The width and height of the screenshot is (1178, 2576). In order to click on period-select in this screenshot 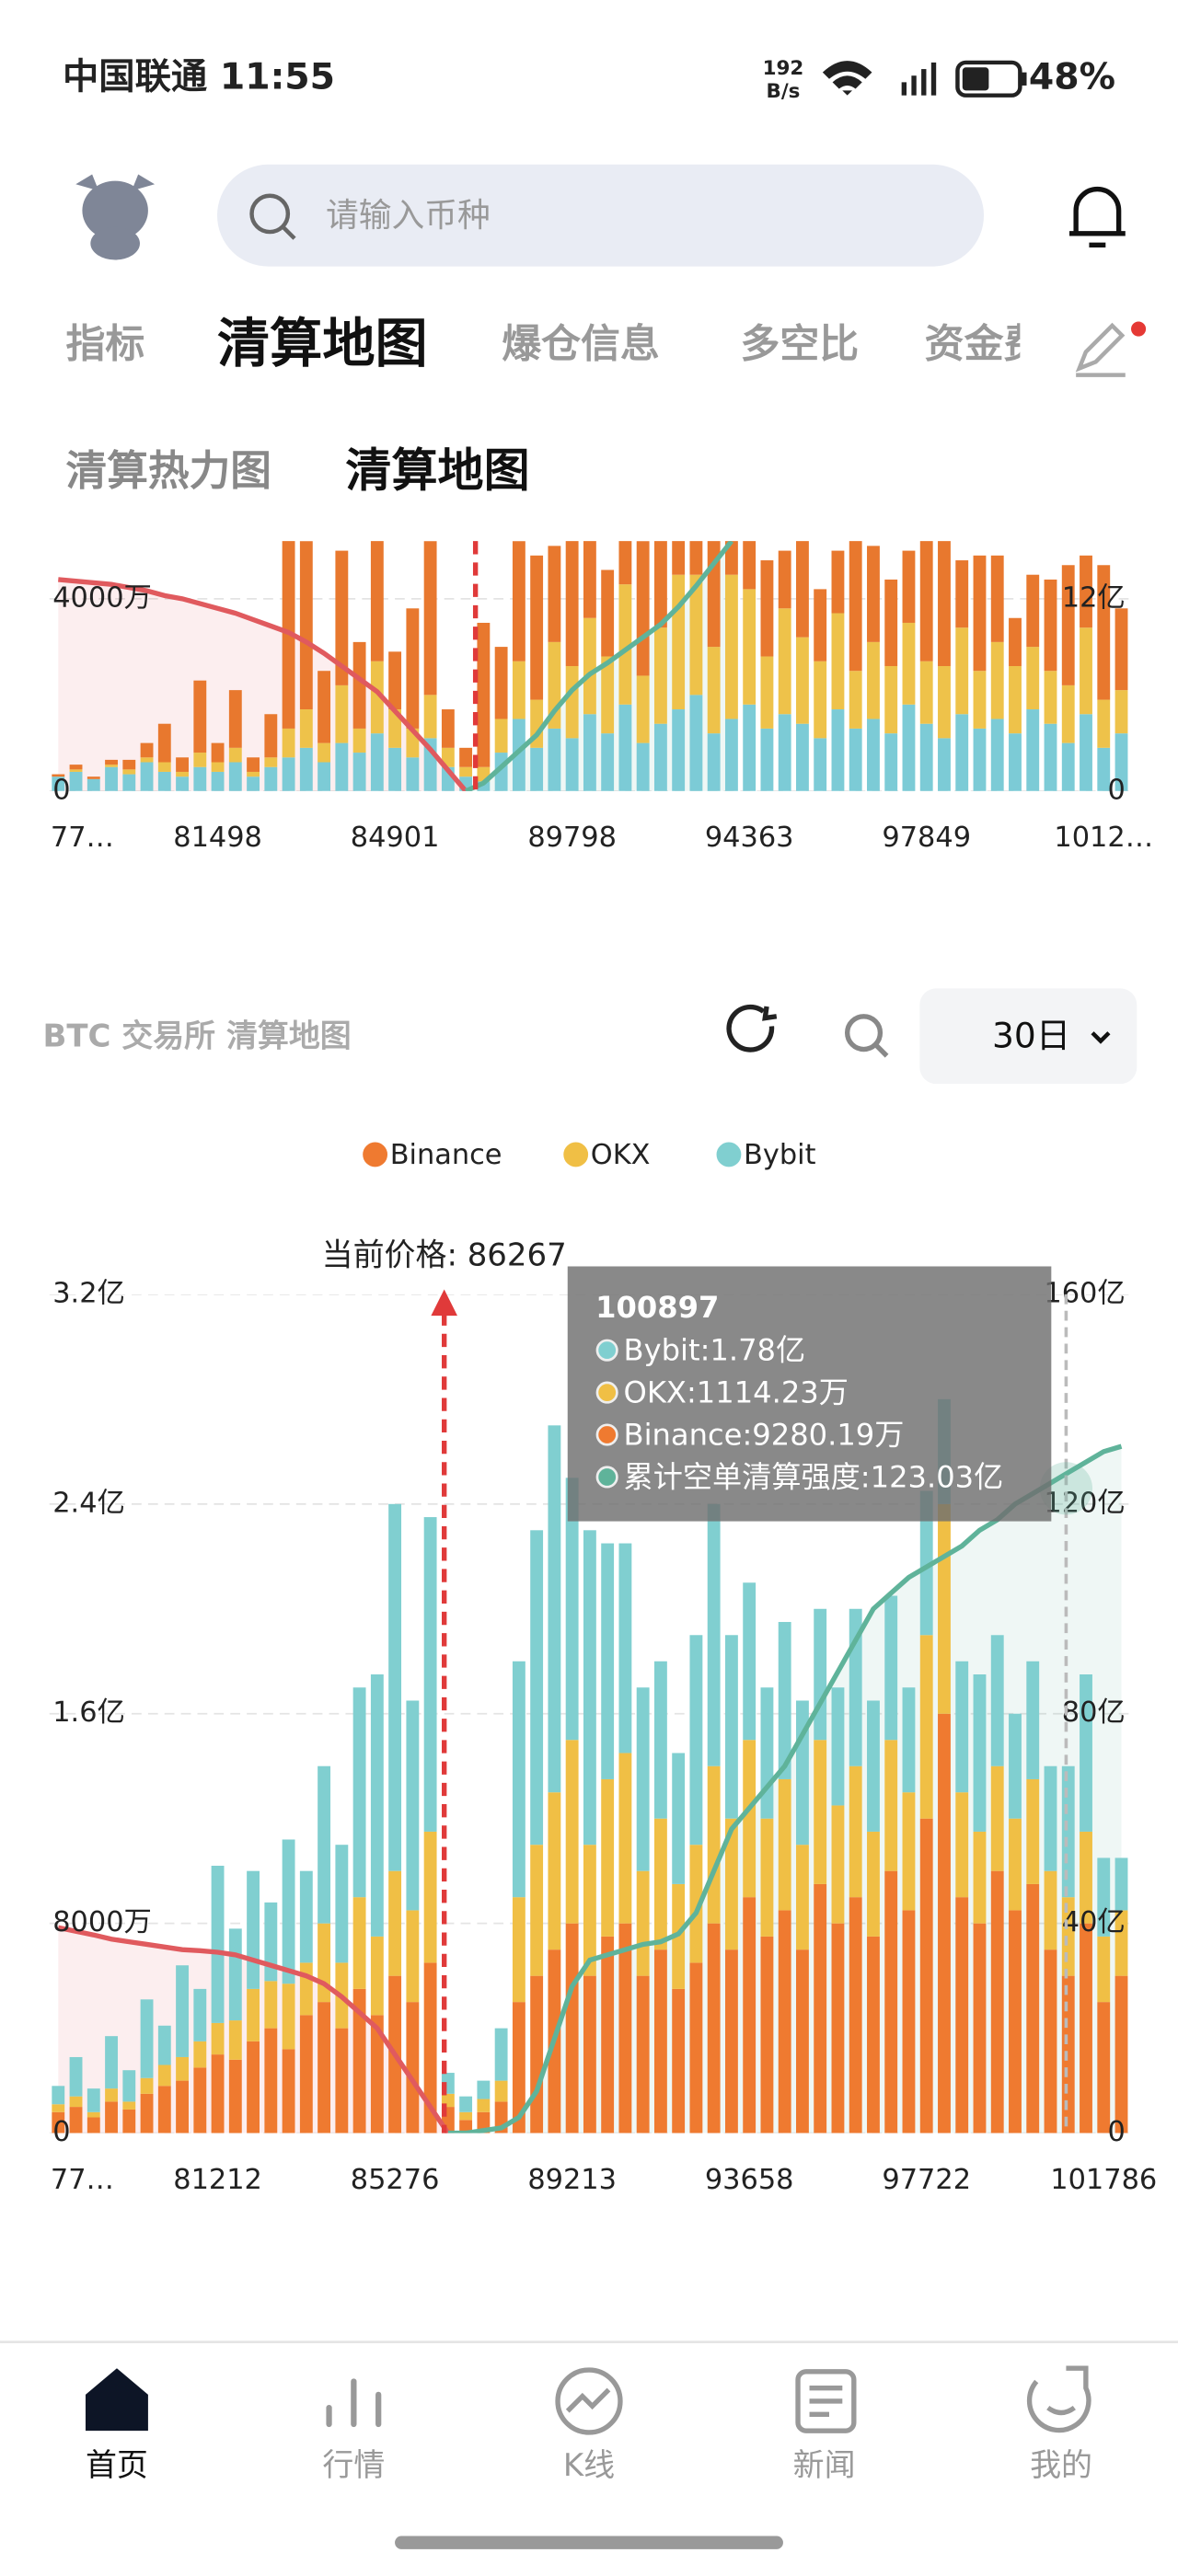, I will do `click(1028, 1036)`.